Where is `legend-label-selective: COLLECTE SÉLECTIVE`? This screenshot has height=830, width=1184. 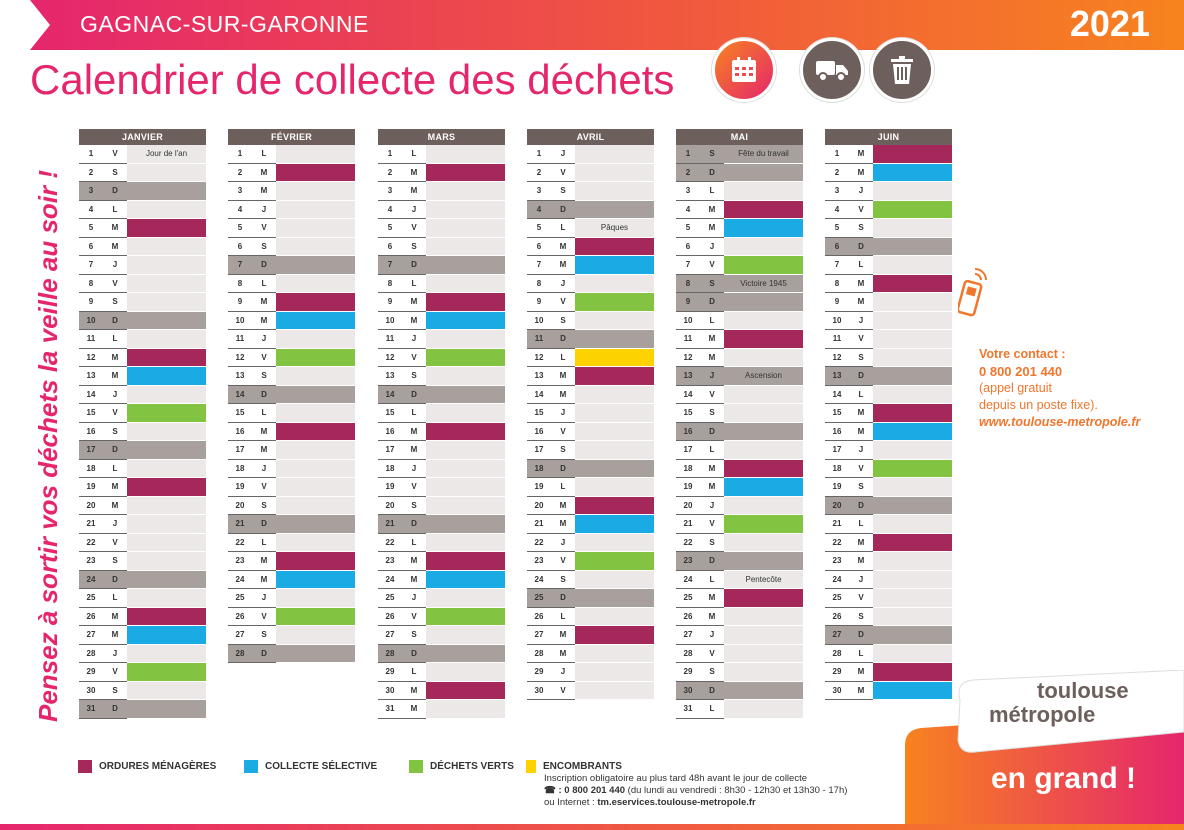
legend-label-selective: COLLECTE SÉLECTIVE is located at coordinates (321, 766).